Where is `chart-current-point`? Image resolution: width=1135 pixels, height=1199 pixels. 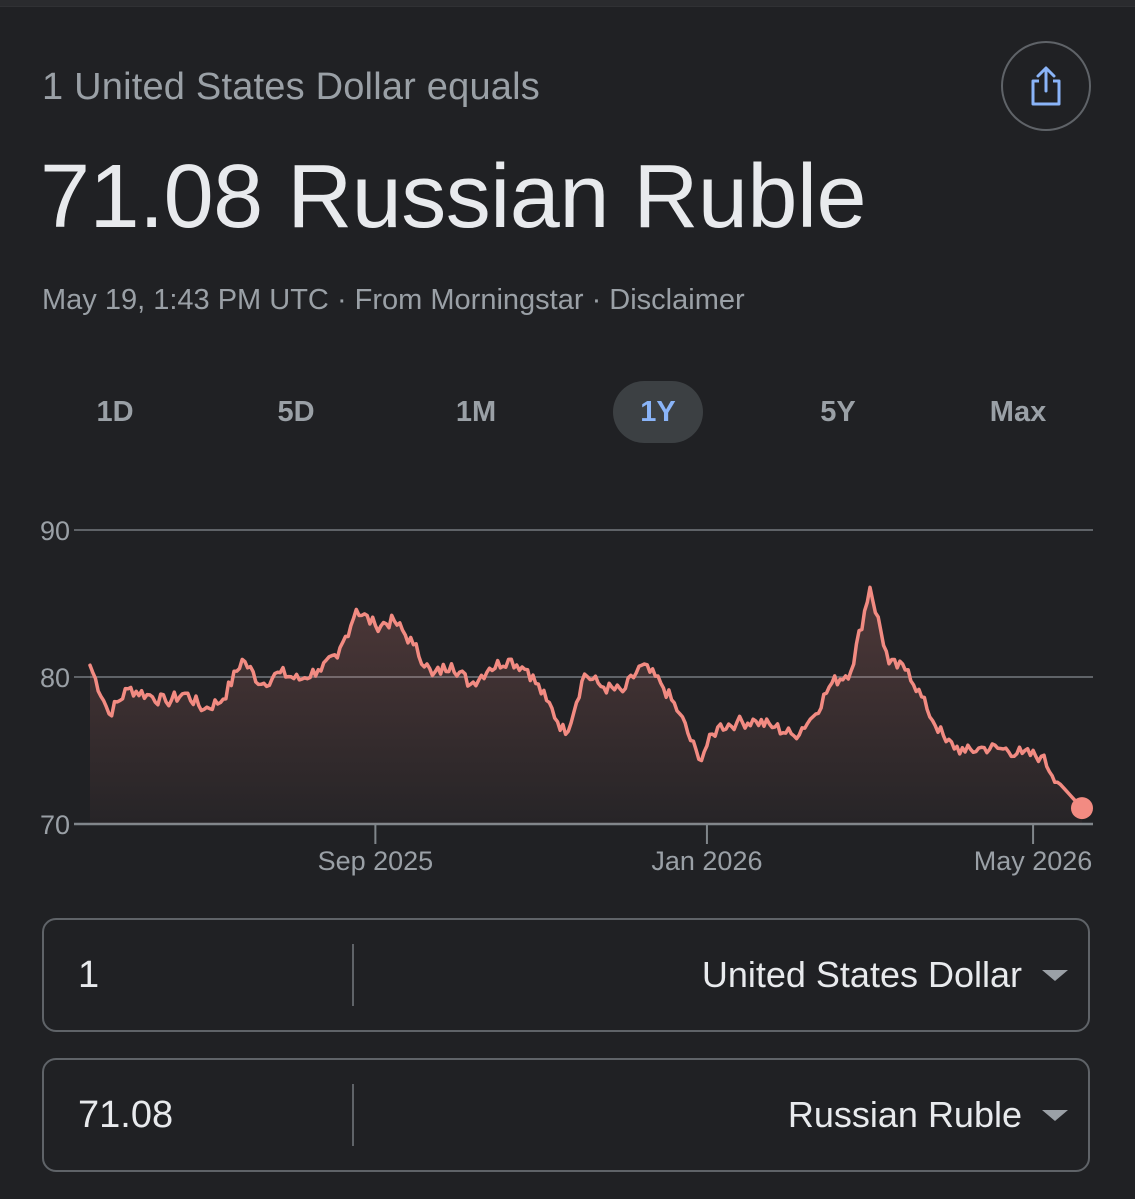
chart-current-point is located at coordinates (1082, 808).